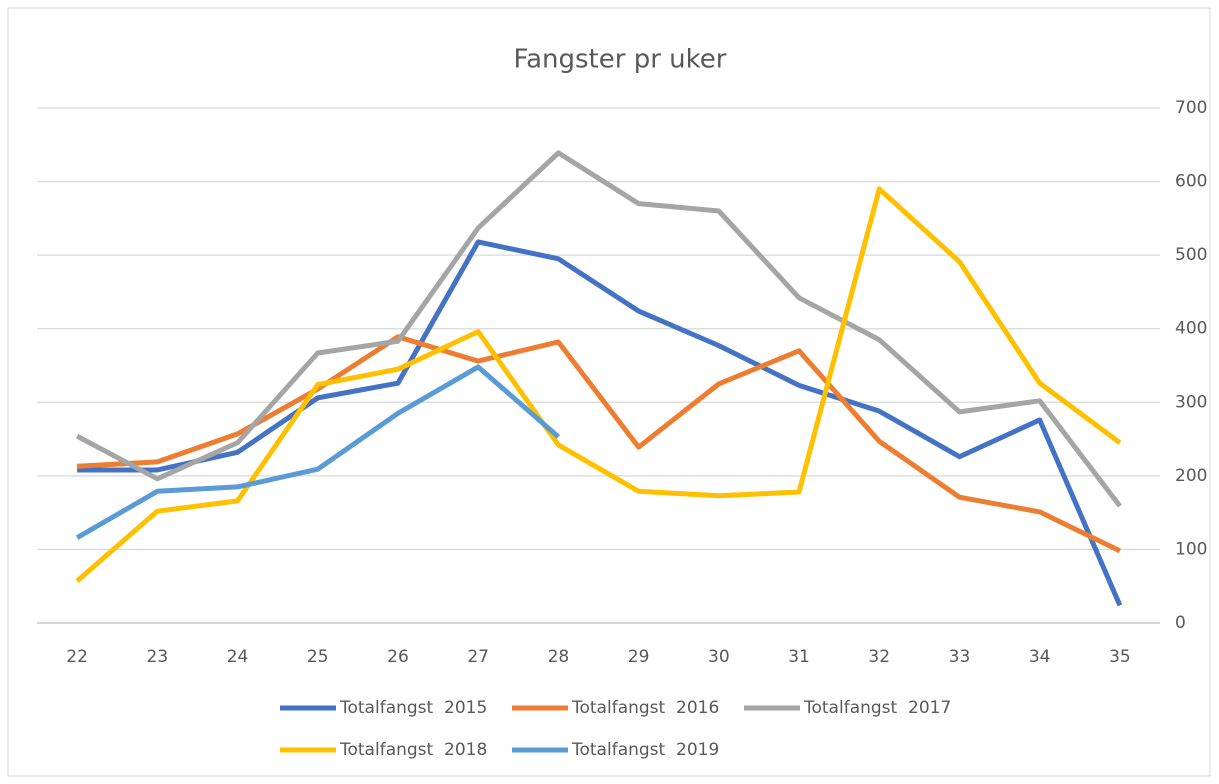 The image size is (1219, 784). I want to click on legend-label: Totalfangst 2019, so click(645, 750).